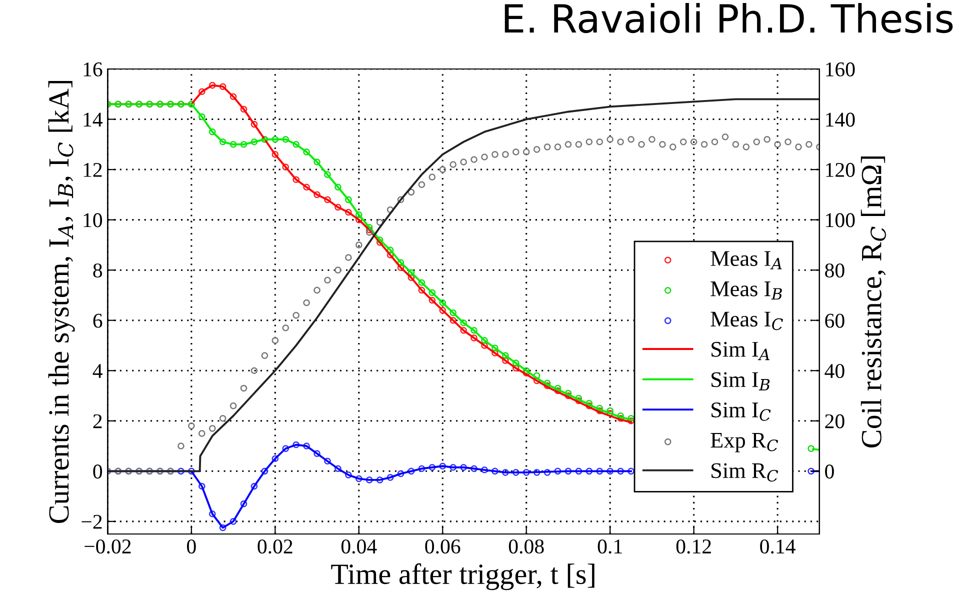 This screenshot has width=979, height=600. I want to click on y-tick-label: 12, so click(93, 169).